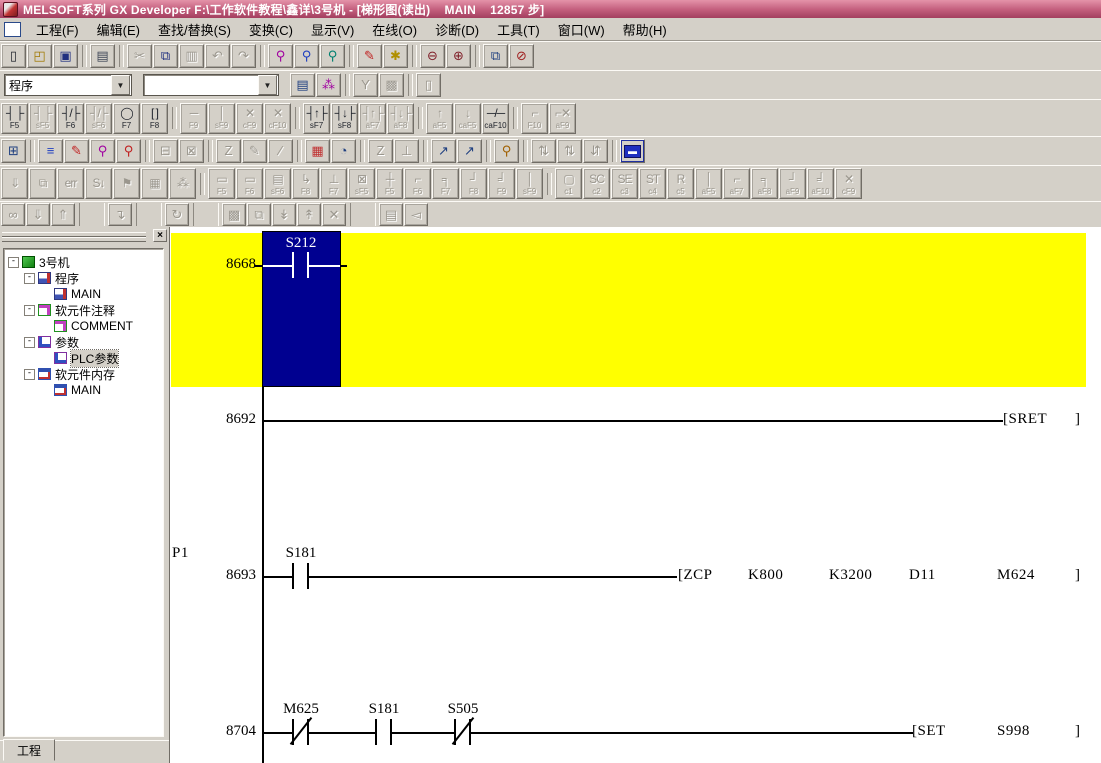 Image resolution: width=1101 pixels, height=763 pixels. I want to click on z-register-button: Z, so click(380, 151).